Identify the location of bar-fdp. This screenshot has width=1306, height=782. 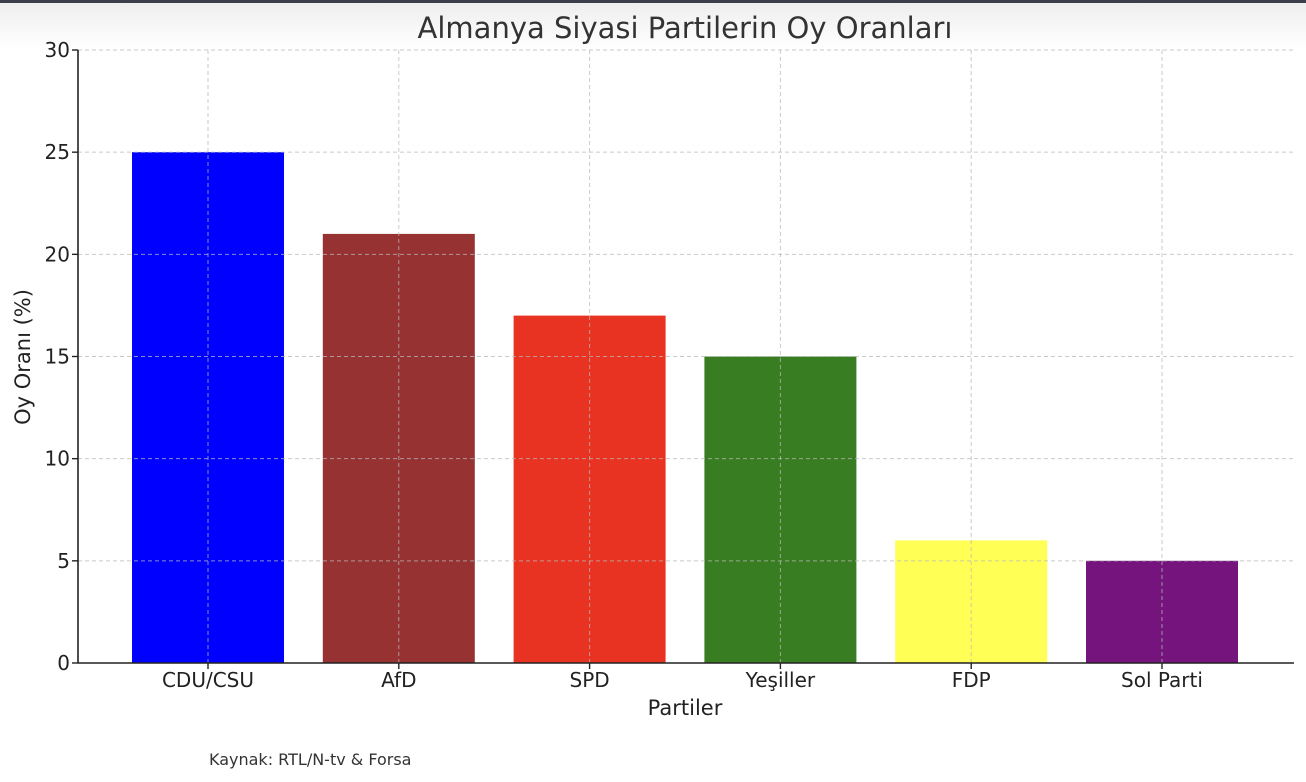
(971, 601).